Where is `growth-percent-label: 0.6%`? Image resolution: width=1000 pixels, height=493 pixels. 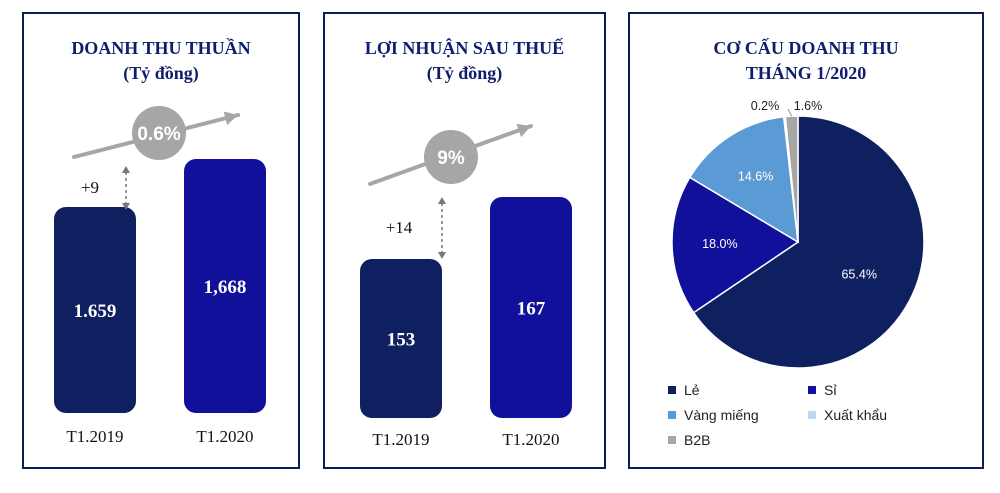 growth-percent-label: 0.6% is located at coordinates (158, 134).